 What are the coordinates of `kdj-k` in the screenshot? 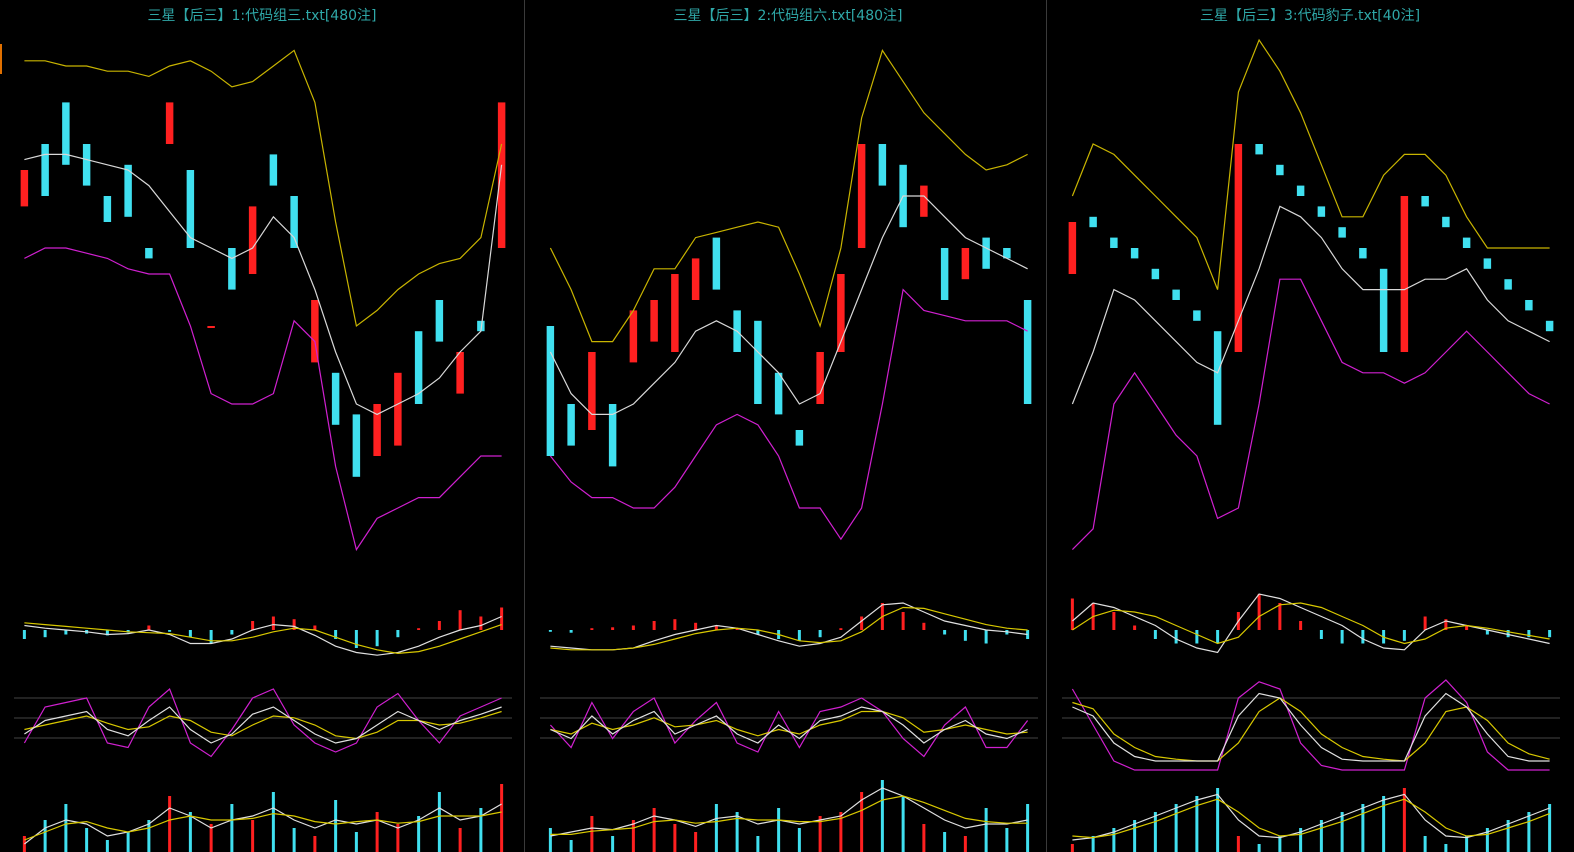 It's located at (263, 725).